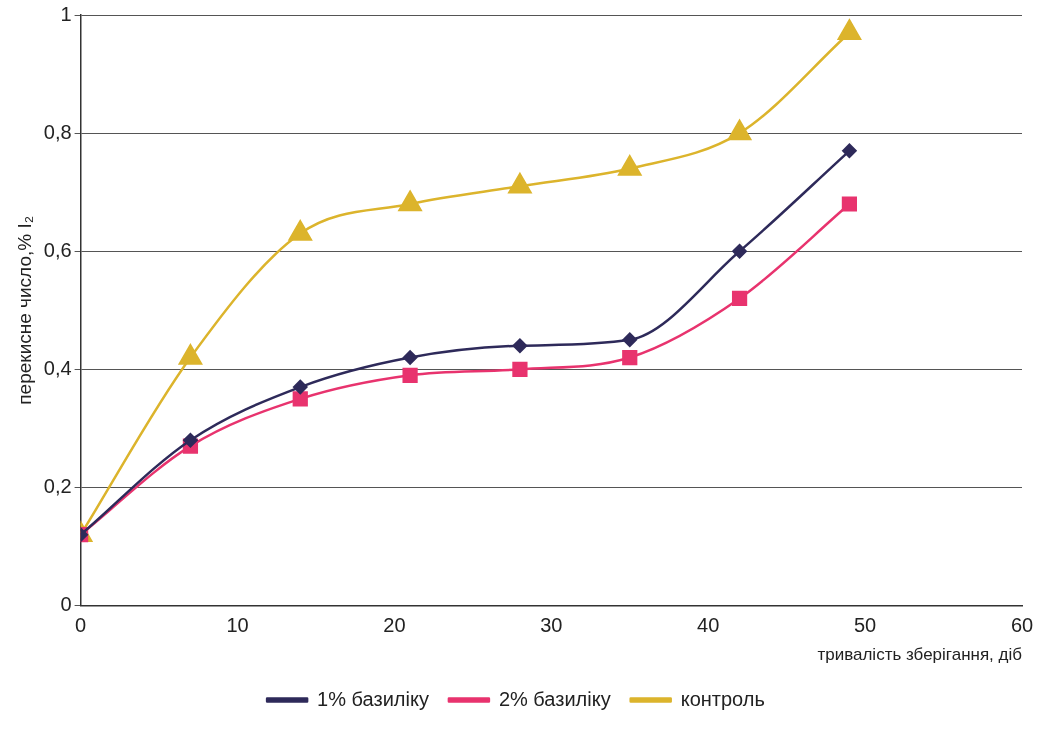  I want to click on y-axis-title: перекисне число,% I₂, so click(24, 310).